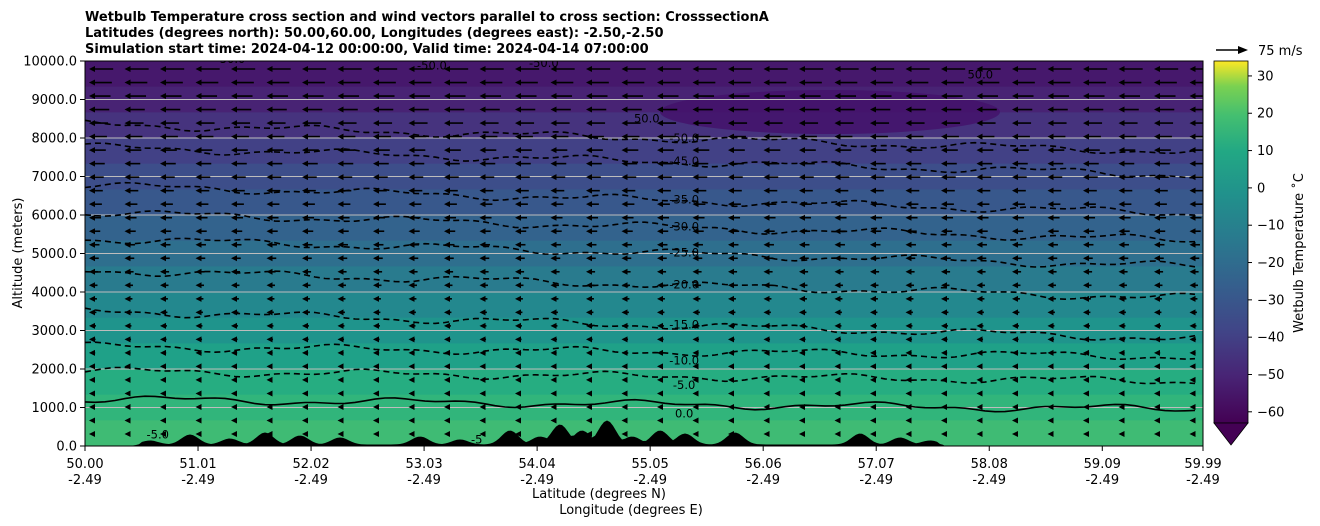  What do you see at coordinates (1270, 263) in the screenshot?
I see `colorbar-tick-label: −20` at bounding box center [1270, 263].